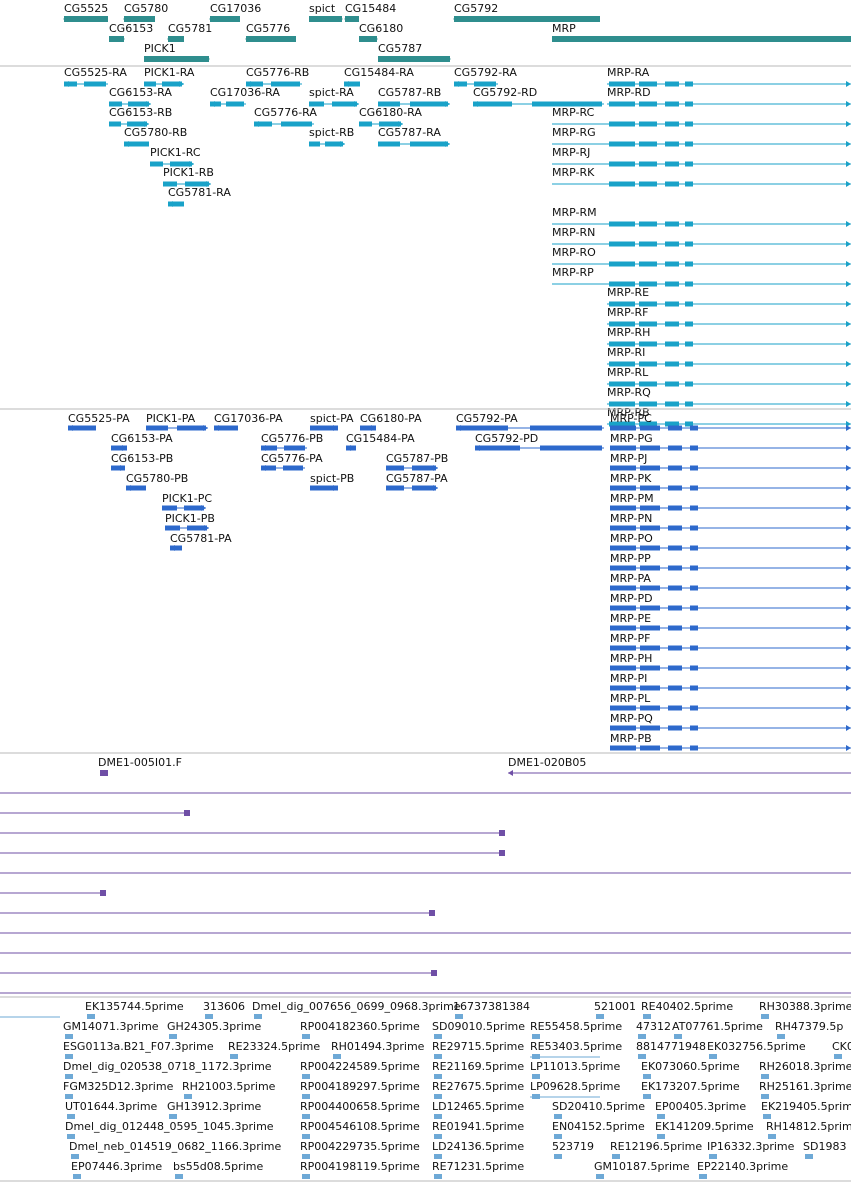  Describe the element at coordinates (491, 1006) in the screenshot. I see `est-label: 16737381384` at that location.